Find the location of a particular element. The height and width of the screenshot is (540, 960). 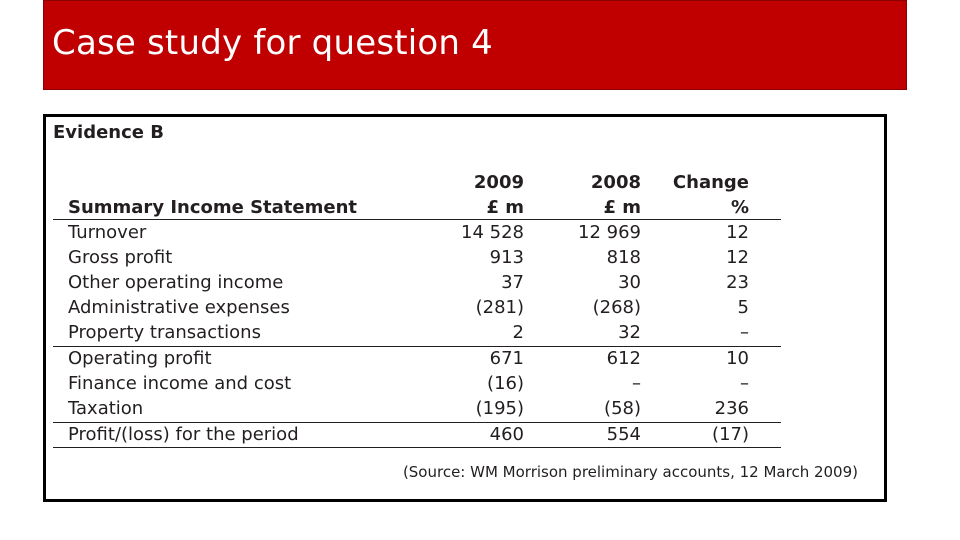

row-value-2008: 30 is located at coordinates (629, 282).